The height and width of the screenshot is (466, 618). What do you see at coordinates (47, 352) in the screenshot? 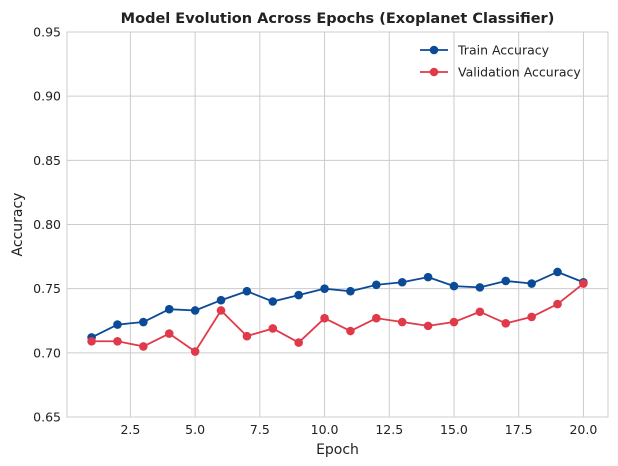
I see `y-tick-label: 0.70` at bounding box center [47, 352].